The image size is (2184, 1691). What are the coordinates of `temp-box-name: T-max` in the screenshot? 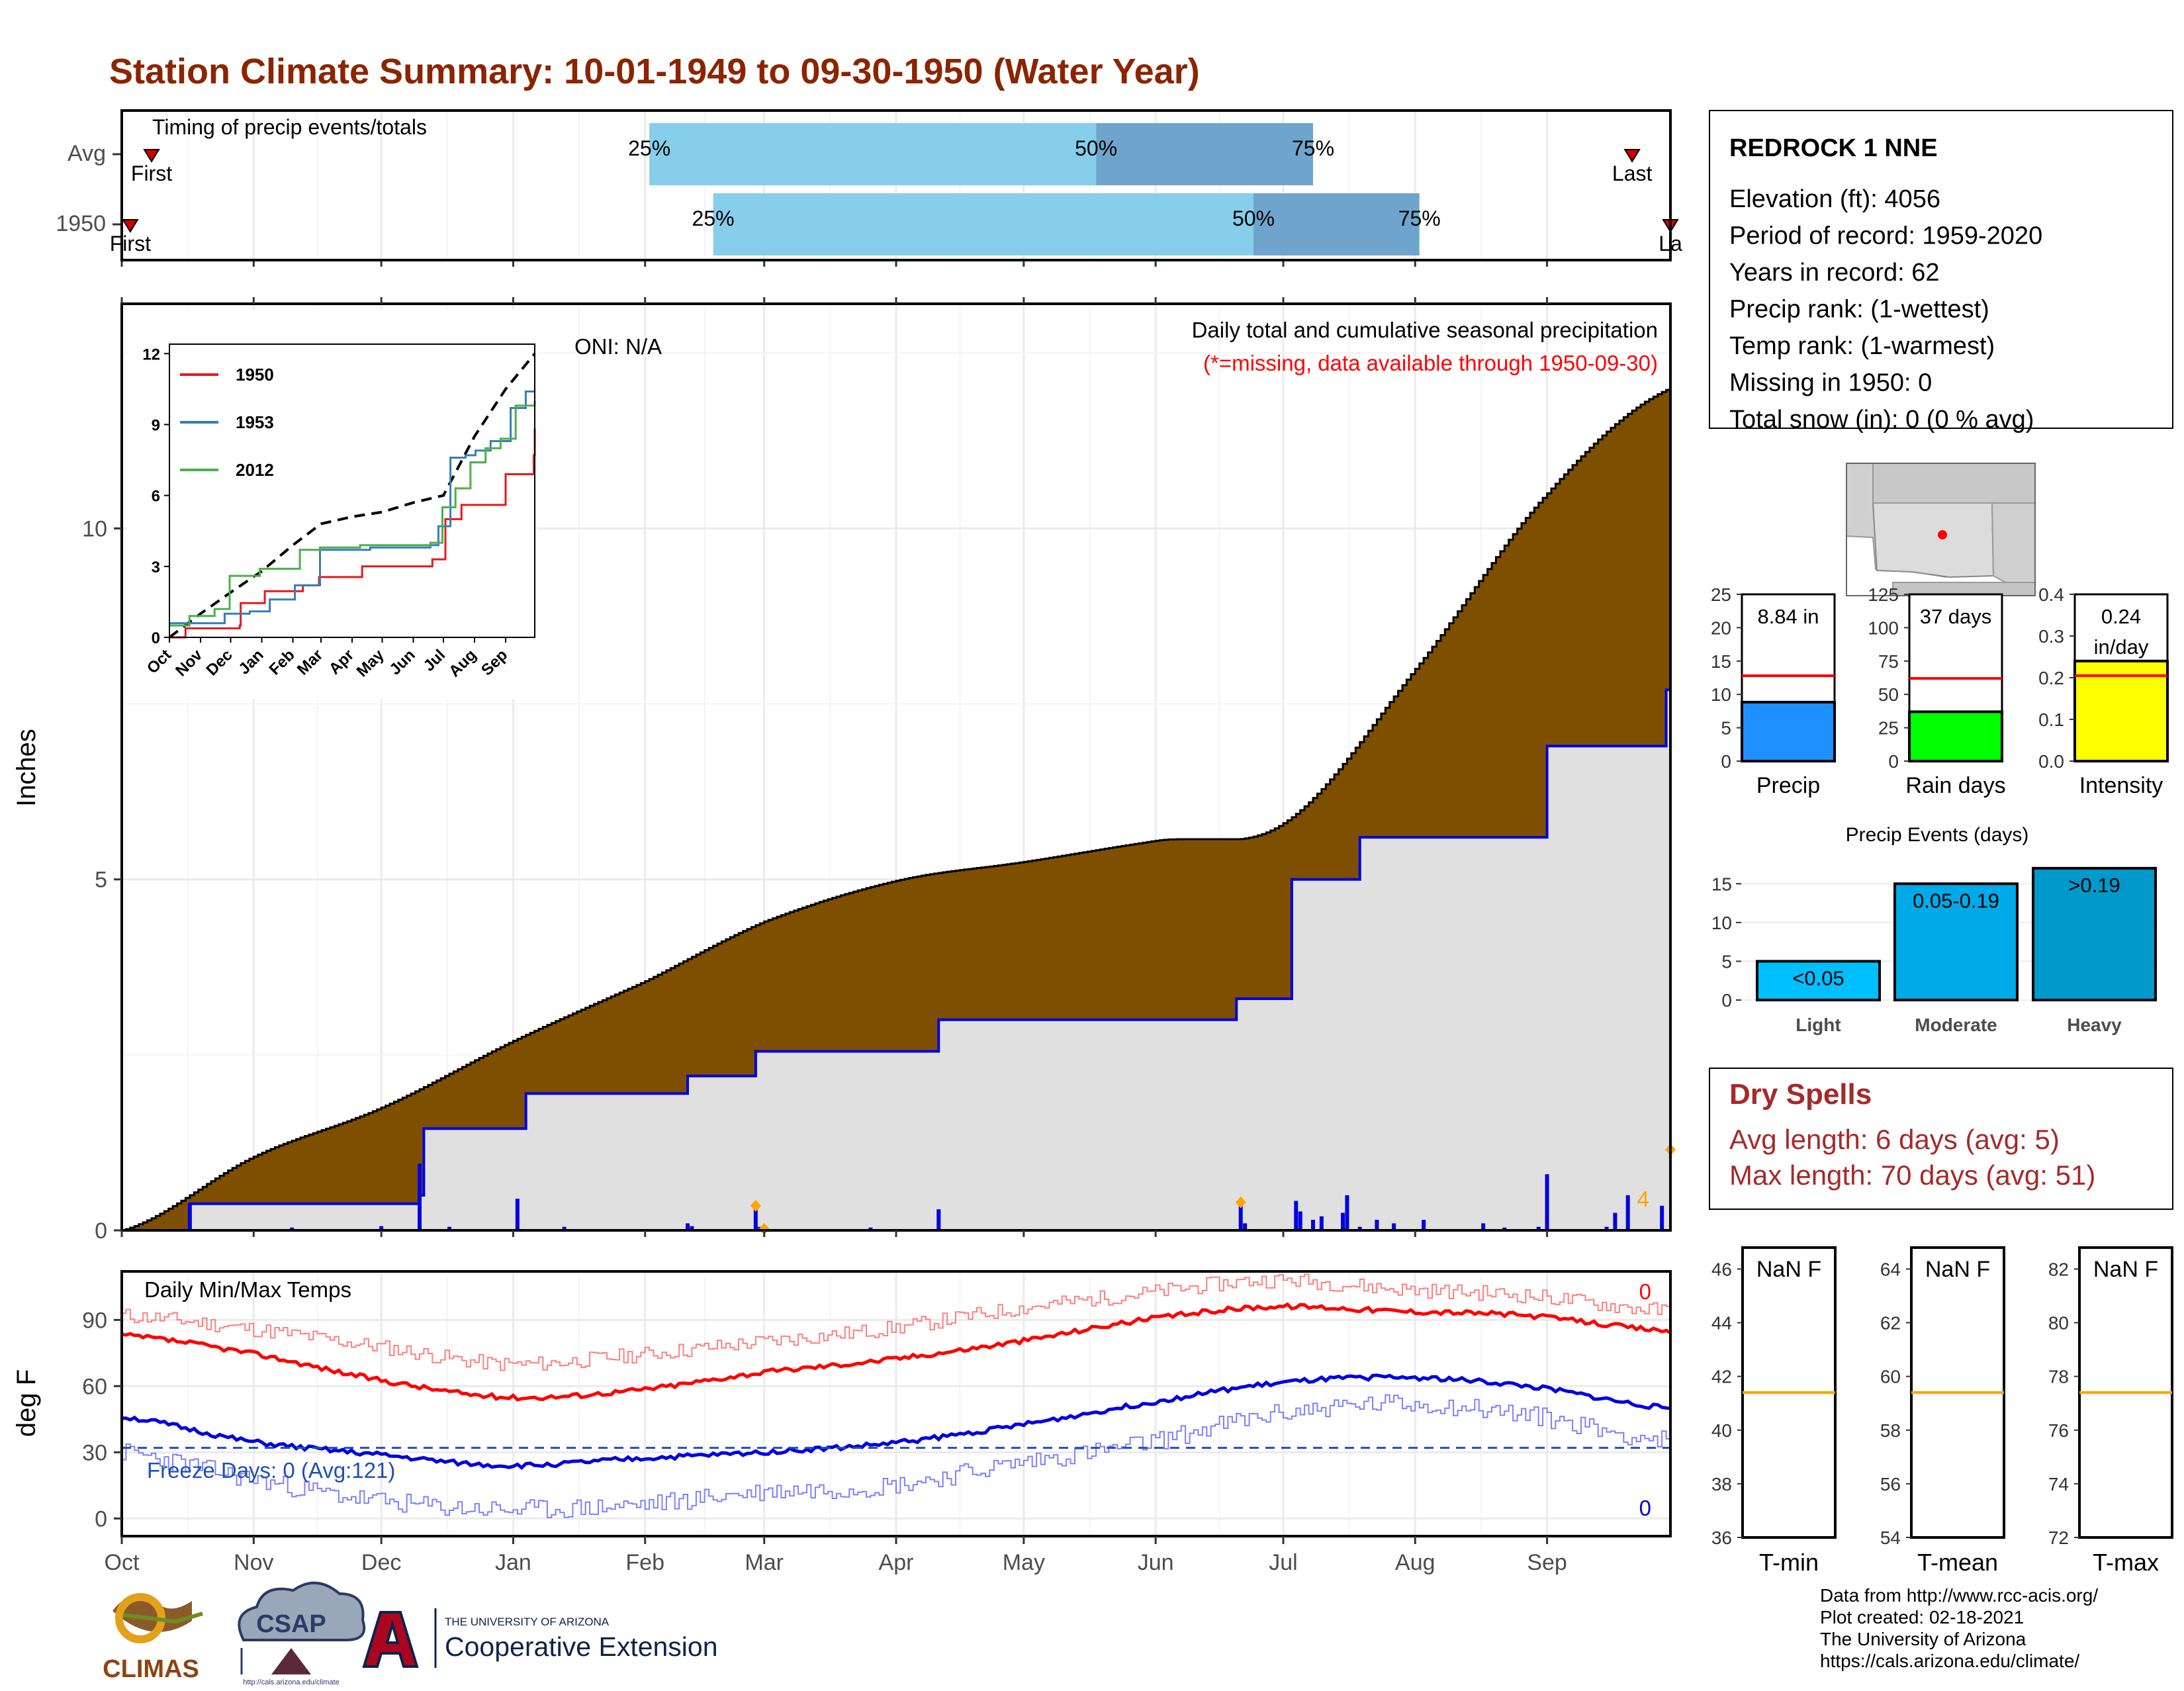 It's located at (2126, 1563).